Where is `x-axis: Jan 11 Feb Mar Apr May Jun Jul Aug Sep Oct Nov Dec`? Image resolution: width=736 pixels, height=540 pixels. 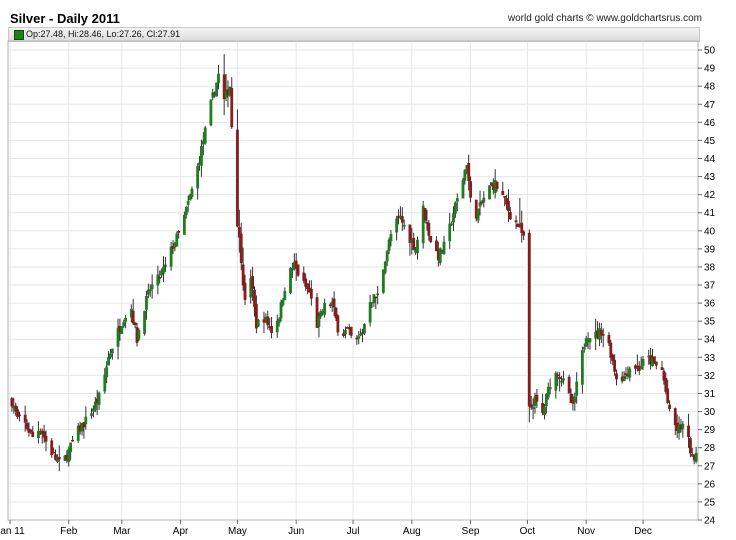
x-axis: Jan 11 Feb Mar Apr May Jun Jul Aug Sep Oct Nov Dec is located at coordinates (326, 528).